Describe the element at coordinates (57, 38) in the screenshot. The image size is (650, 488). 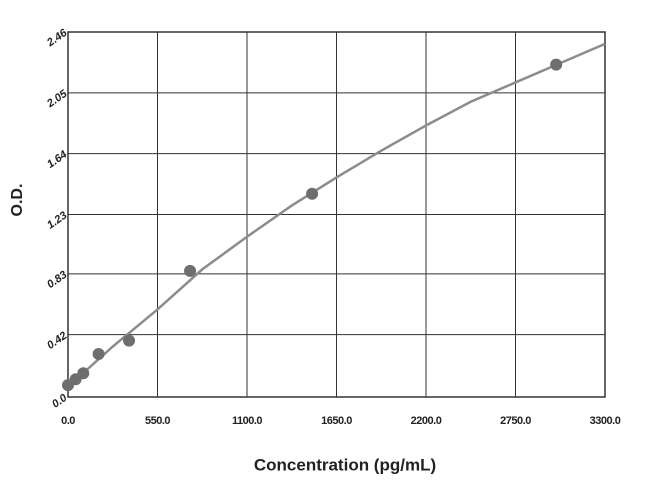
I see `y-tick-label: 2.46` at that location.